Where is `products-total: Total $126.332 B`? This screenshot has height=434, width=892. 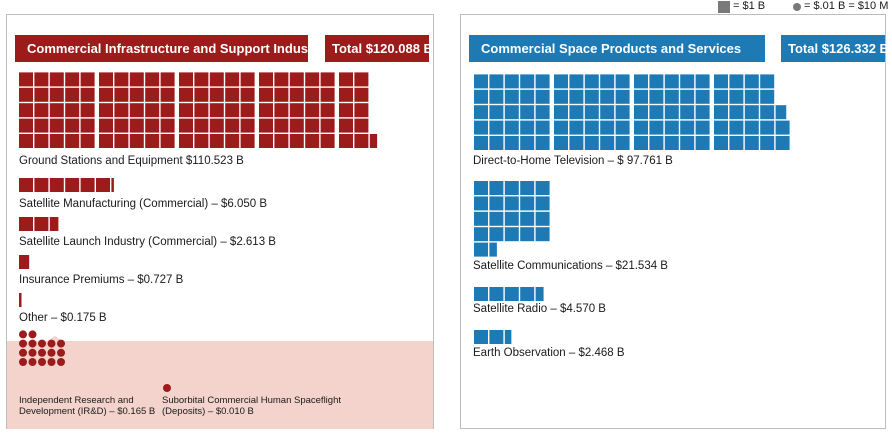 products-total: Total $126.332 B is located at coordinates (835, 48).